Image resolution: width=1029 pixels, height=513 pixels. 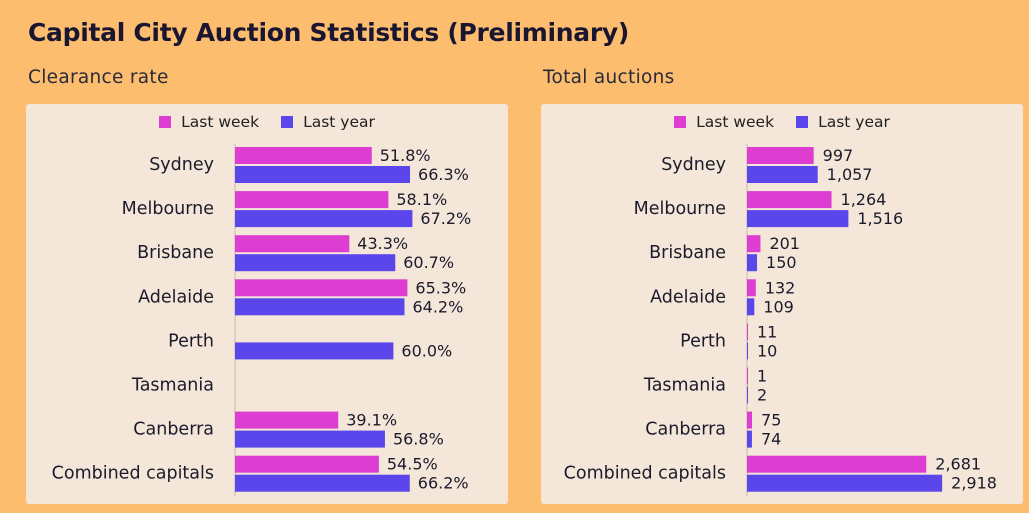 I want to click on total-auctions-subtitle: Total auctions, so click(x=609, y=77).